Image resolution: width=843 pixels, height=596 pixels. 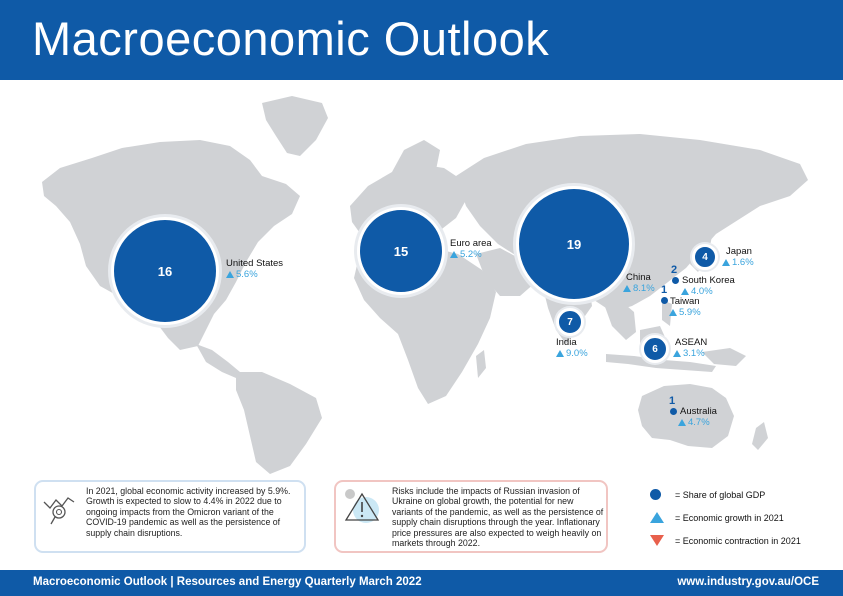 What do you see at coordinates (672, 401) in the screenshot?
I see `australia-share: 1` at bounding box center [672, 401].